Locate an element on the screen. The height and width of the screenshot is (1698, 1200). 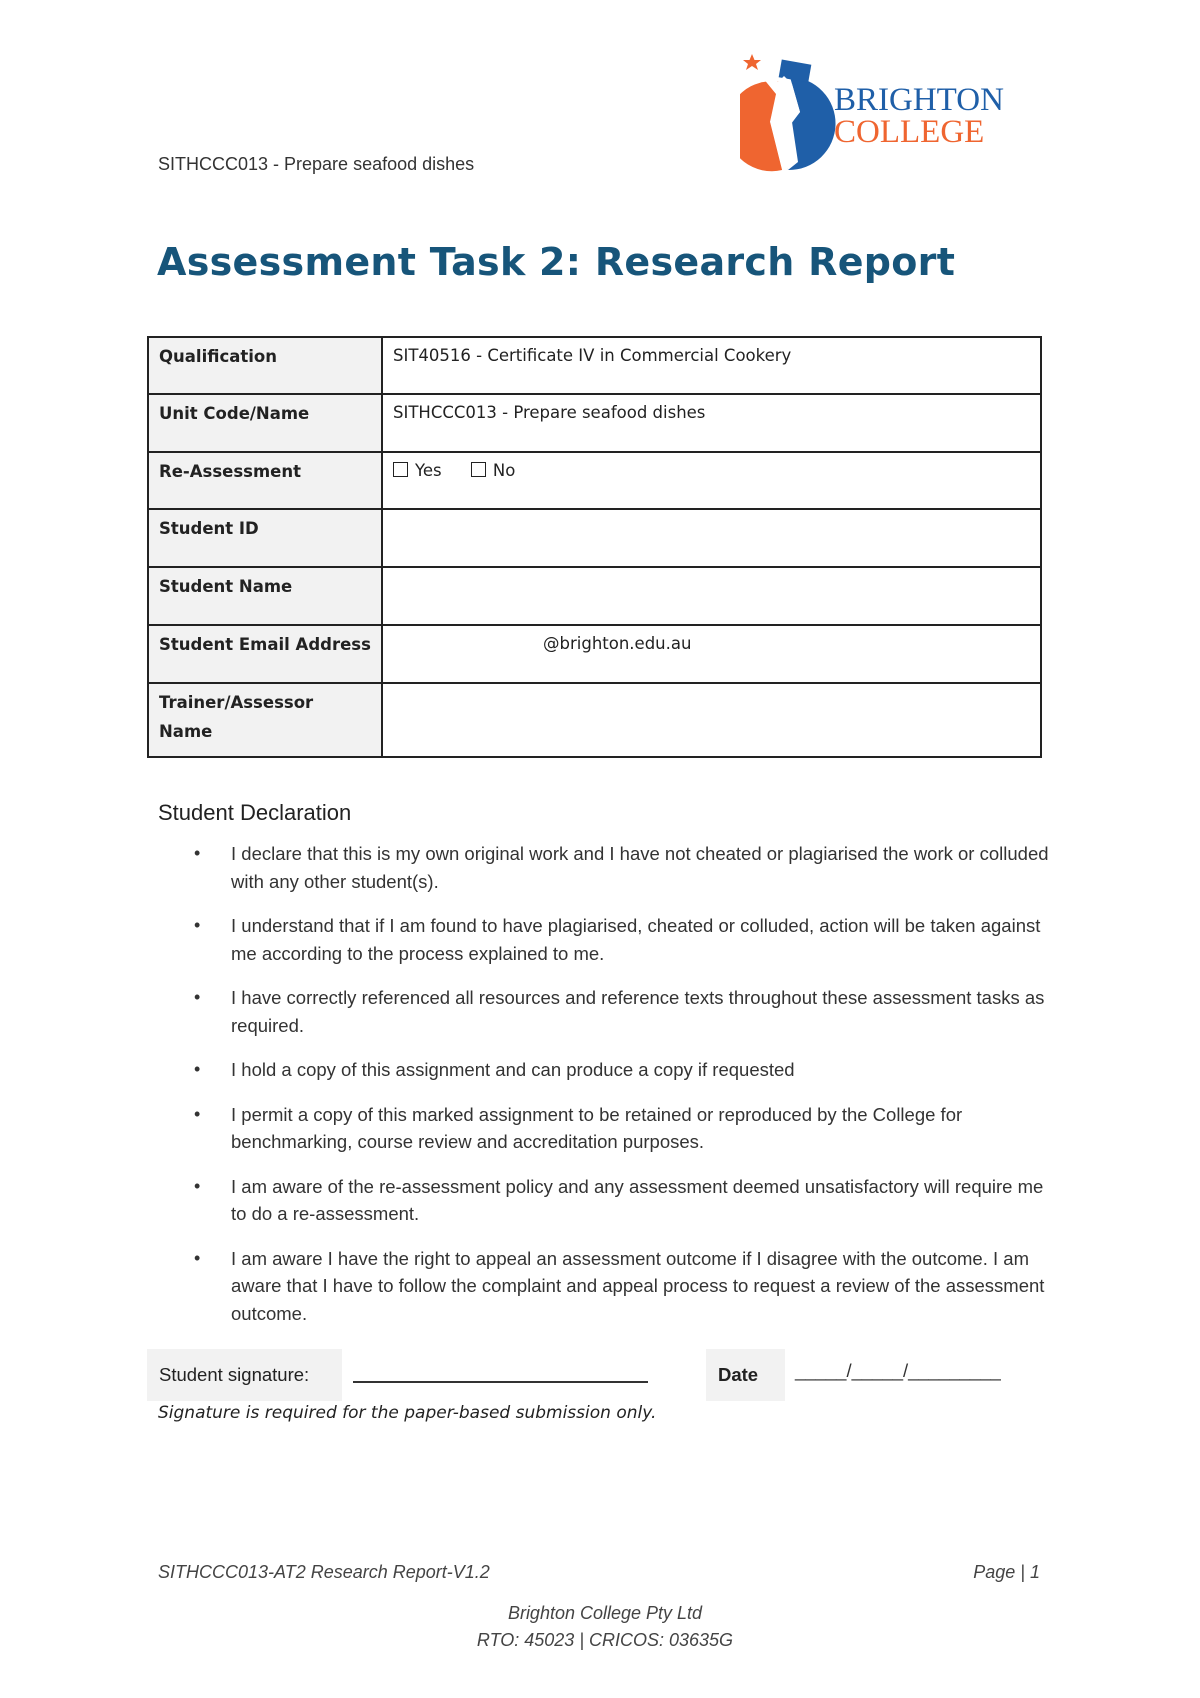
signature-field is located at coordinates (500, 1382).